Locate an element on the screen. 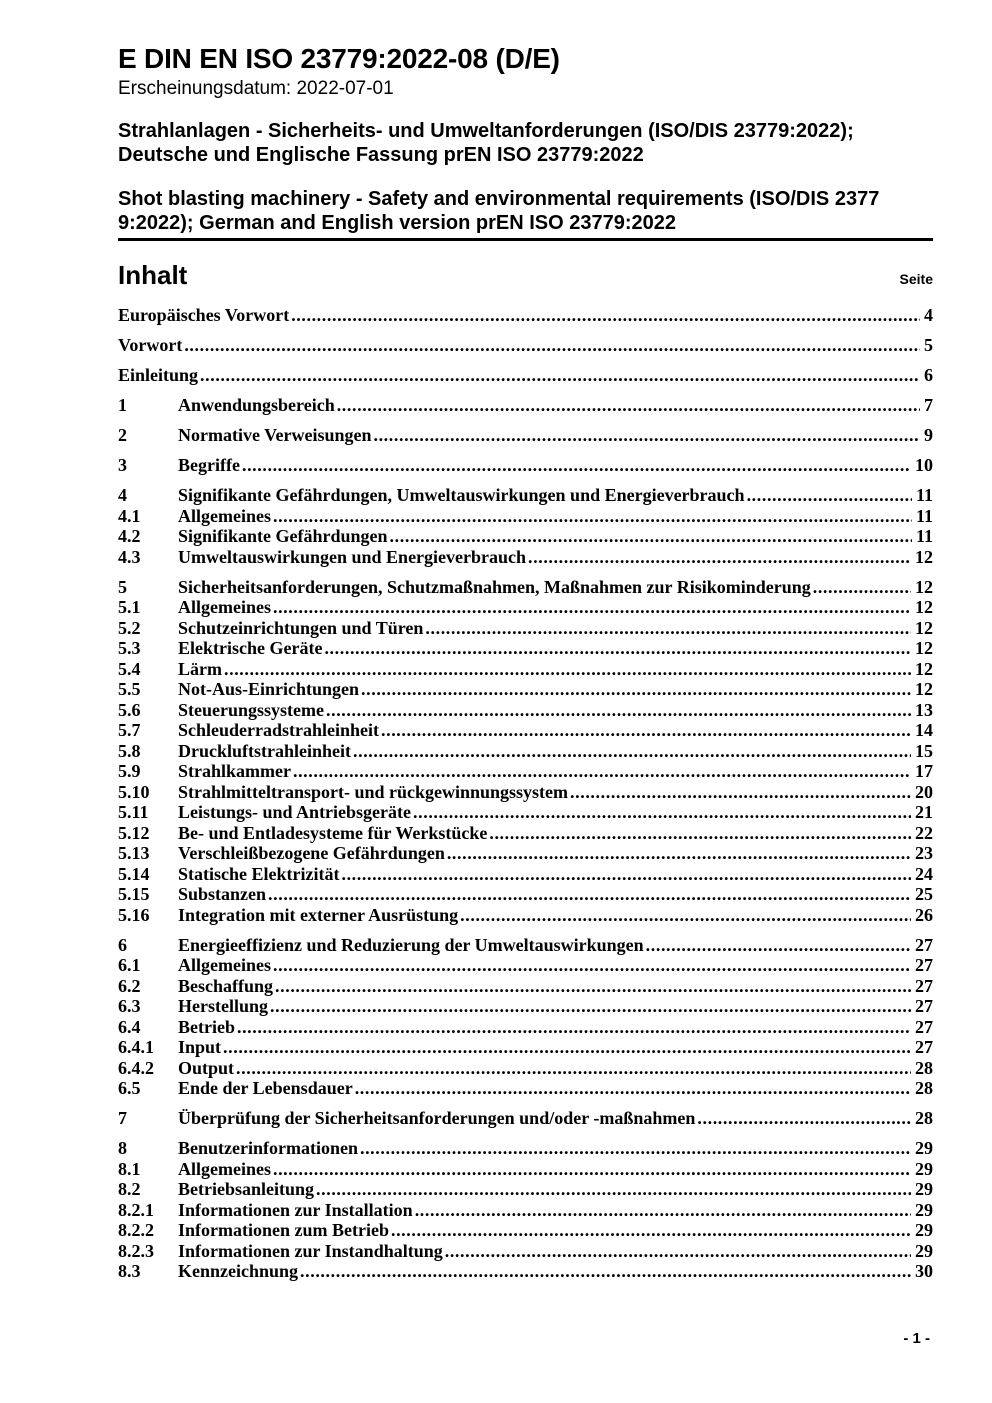 The image size is (992, 1403). toc-entry-title: Not-Aus-Einrichtungen is located at coordinates (269, 689).